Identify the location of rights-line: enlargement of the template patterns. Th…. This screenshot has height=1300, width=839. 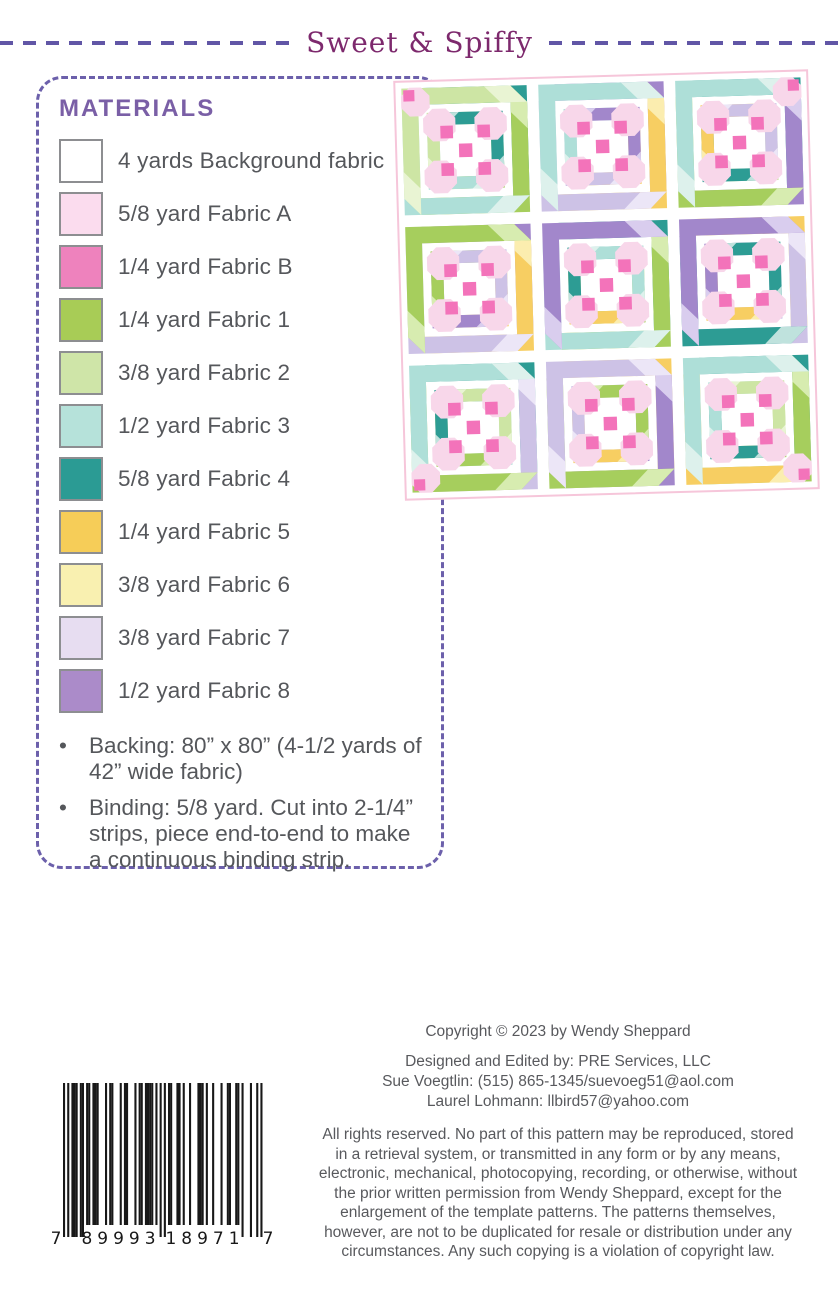
(558, 1212).